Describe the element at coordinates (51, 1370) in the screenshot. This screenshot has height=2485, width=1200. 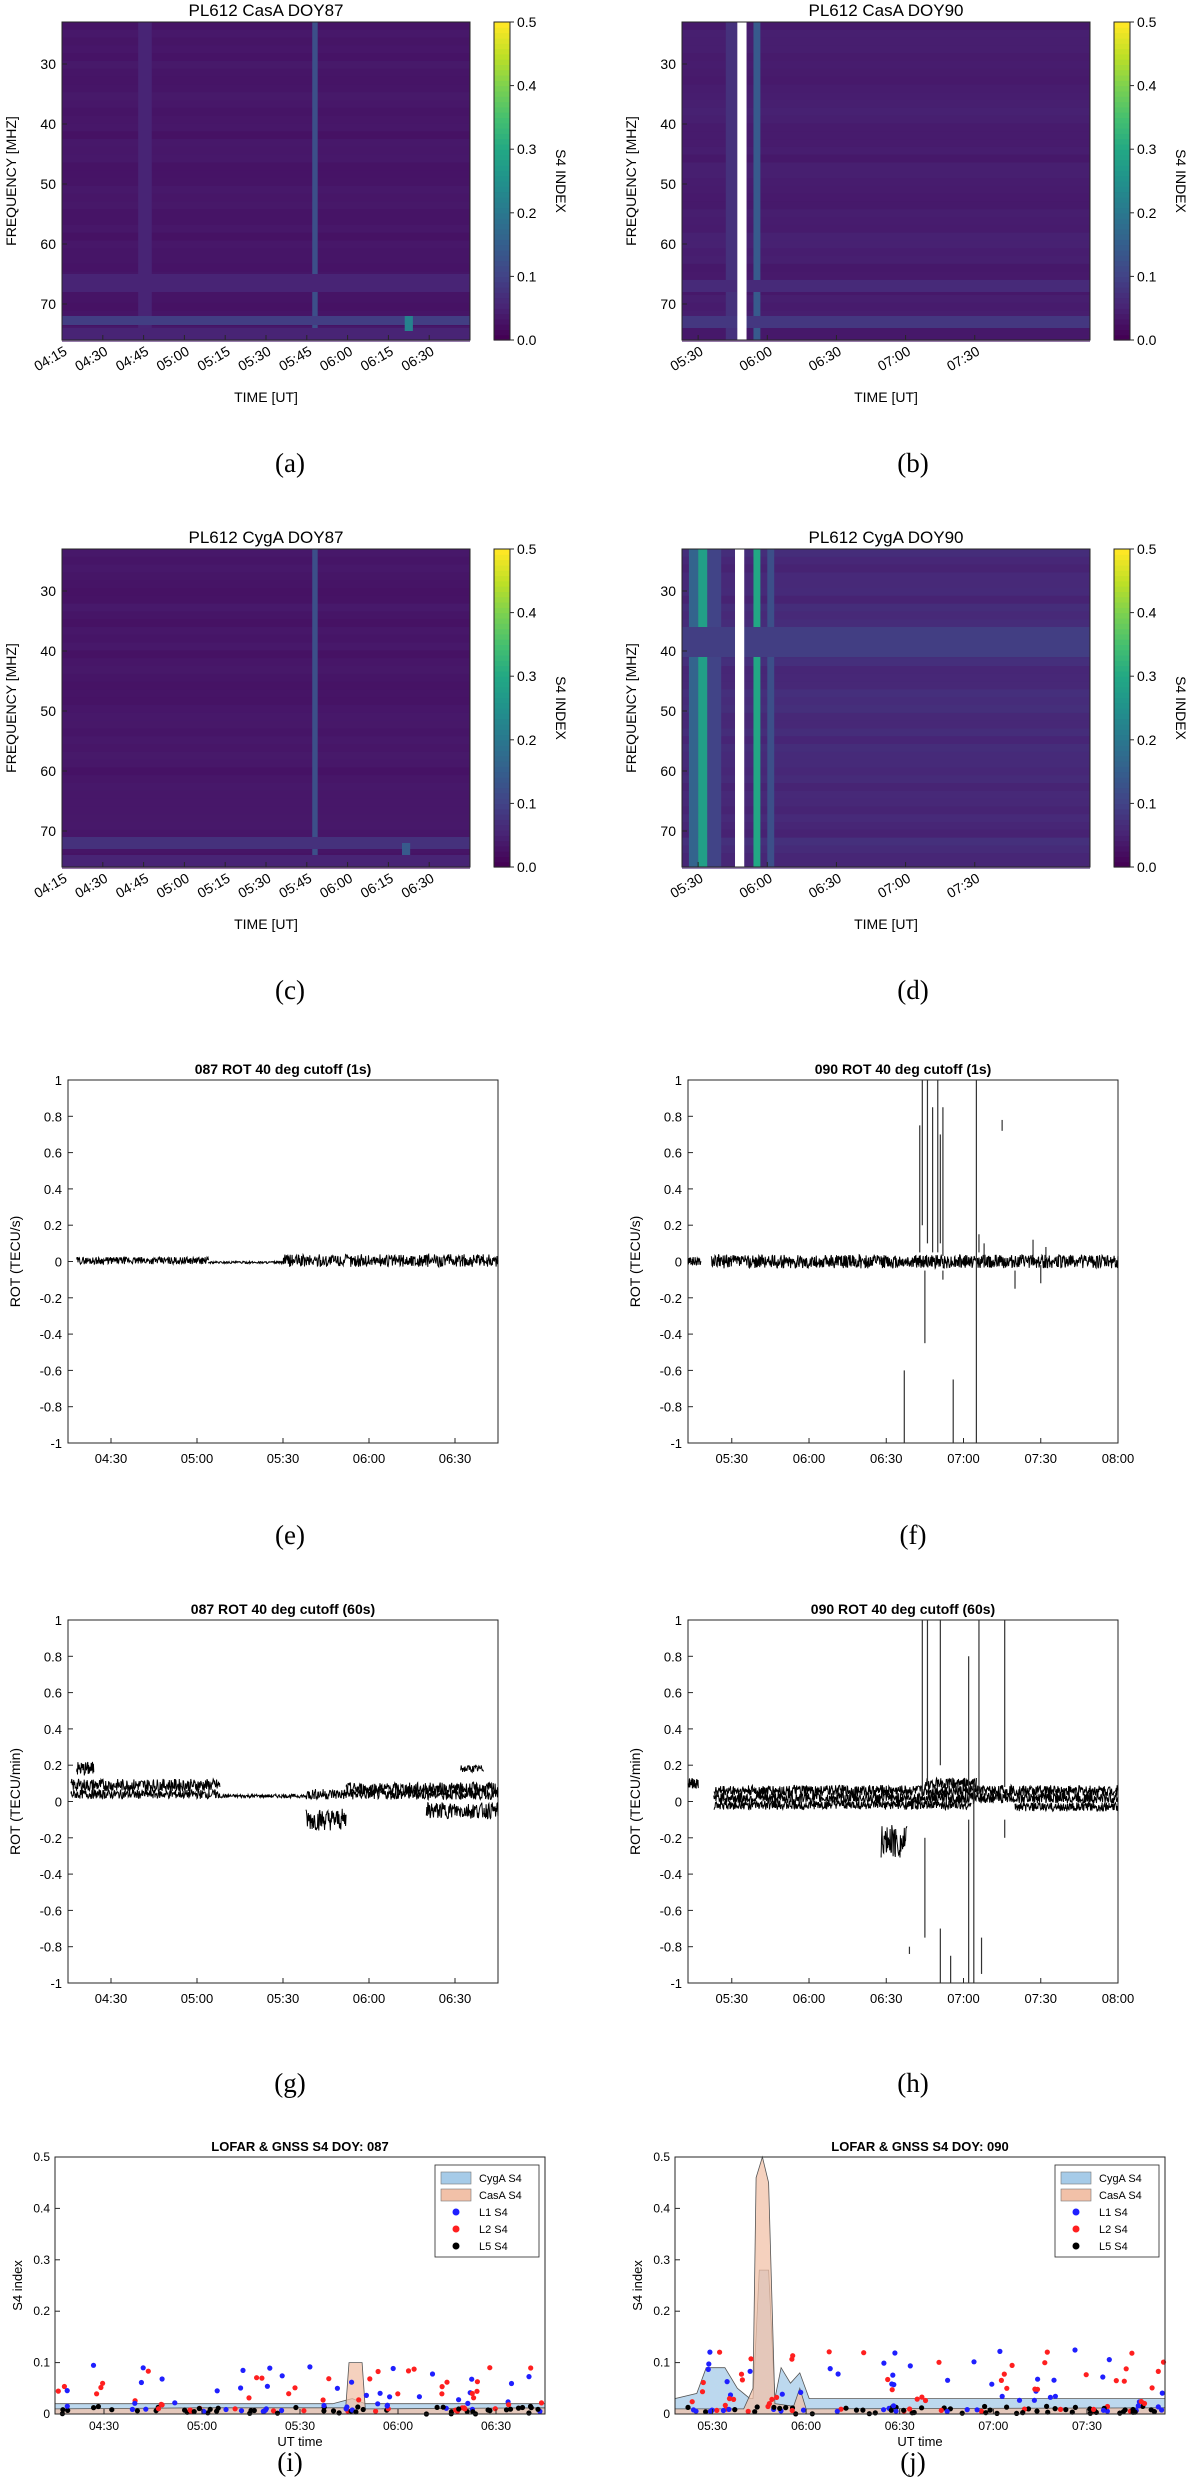
I see `y-tick-label: -0.6` at that location.